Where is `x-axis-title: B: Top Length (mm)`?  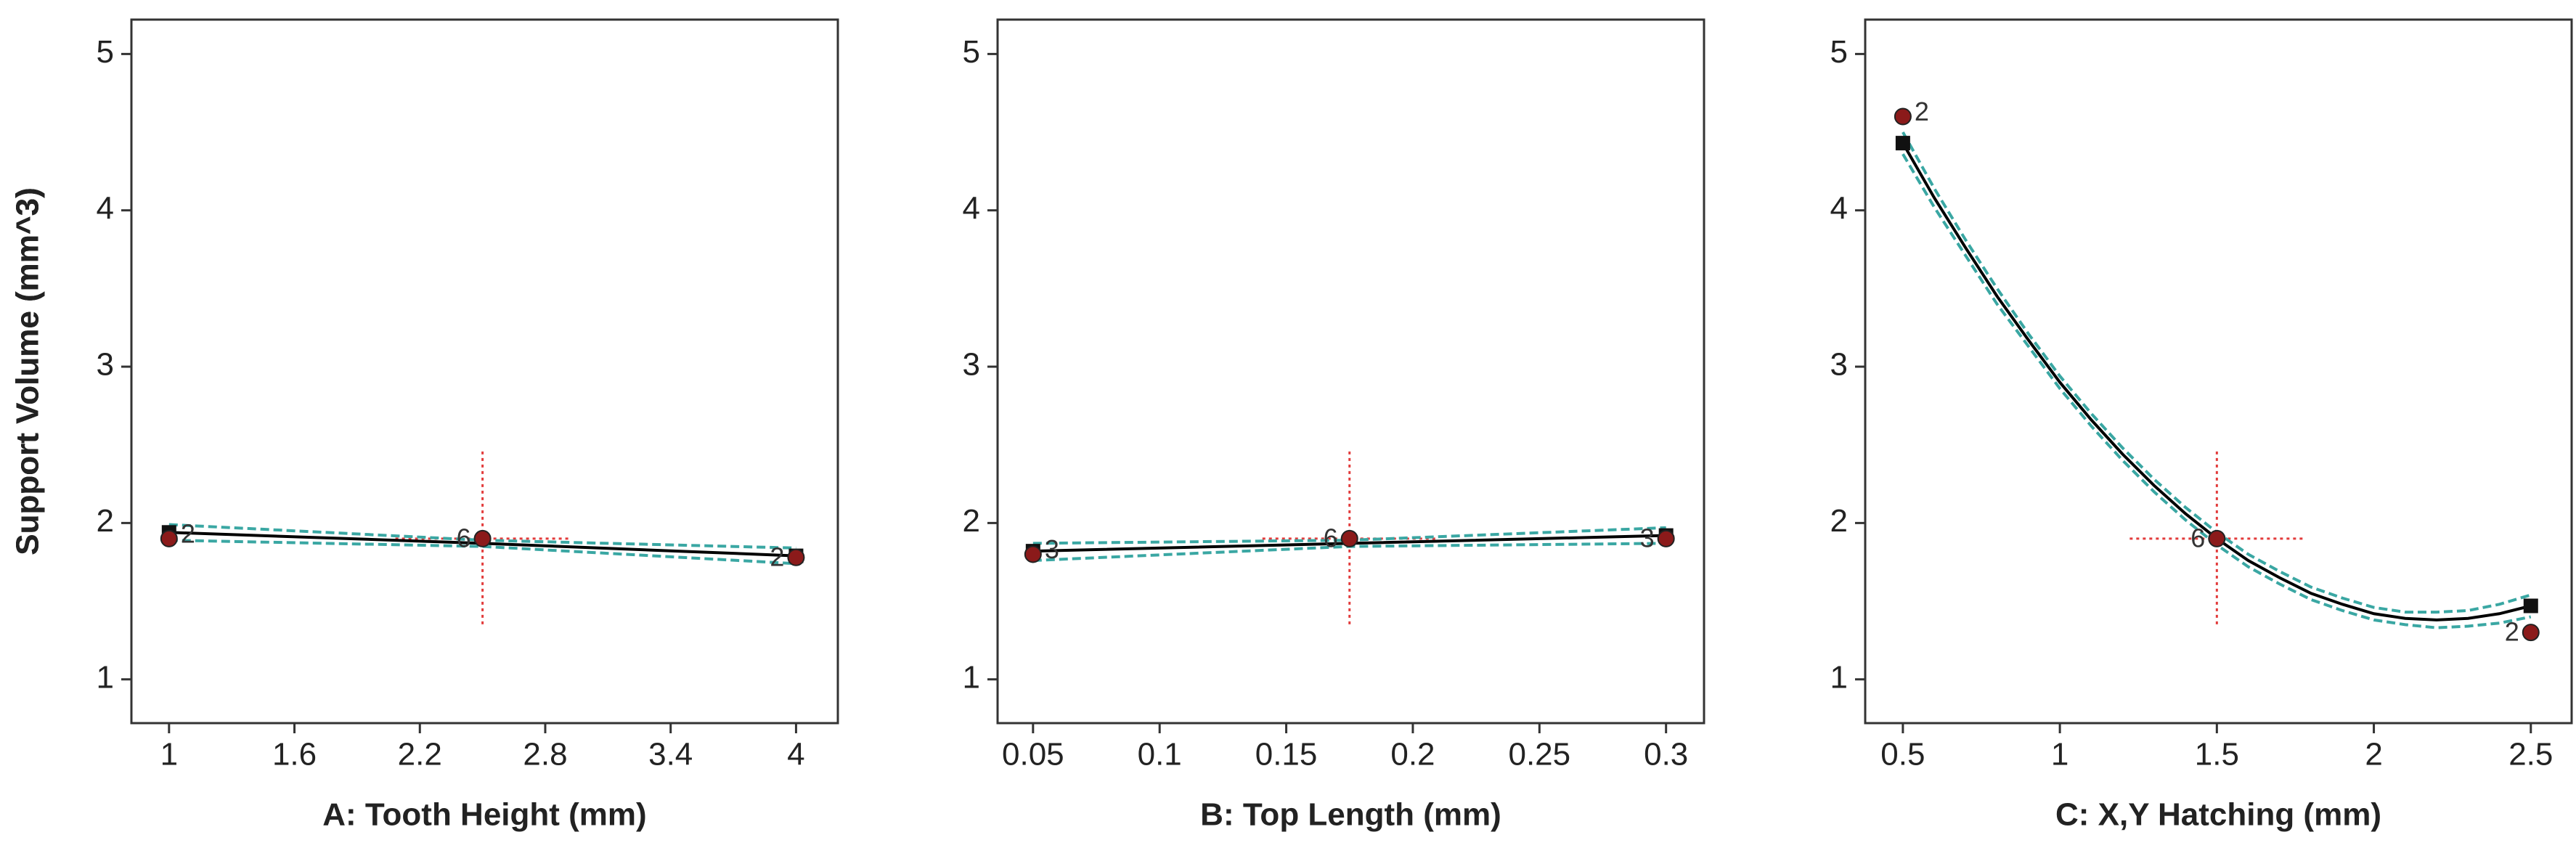
x-axis-title: B: Top Length (mm) is located at coordinates (1350, 815).